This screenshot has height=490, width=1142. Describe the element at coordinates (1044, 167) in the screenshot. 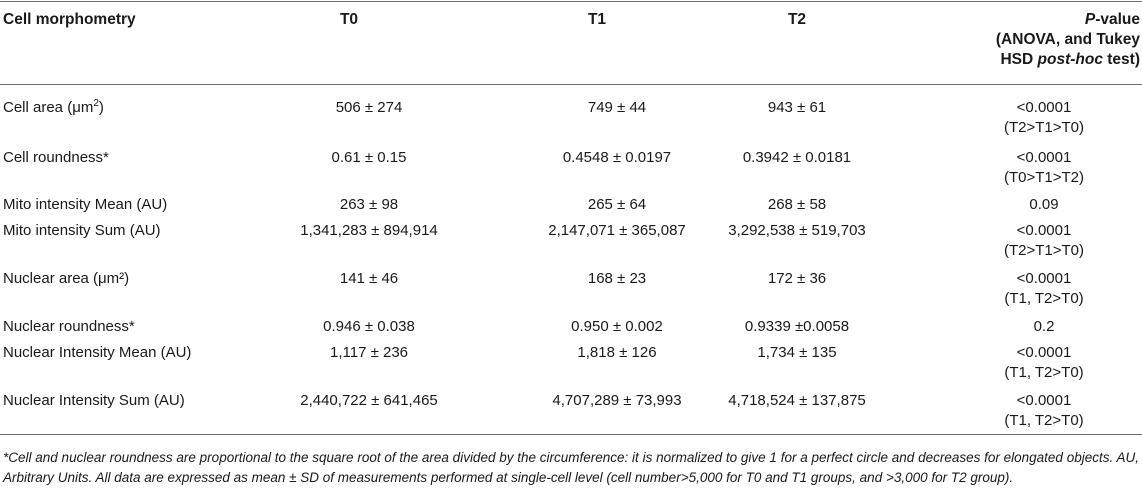

I see `cell-pvalue: <0.0001 (T0>T1>T2)` at that location.